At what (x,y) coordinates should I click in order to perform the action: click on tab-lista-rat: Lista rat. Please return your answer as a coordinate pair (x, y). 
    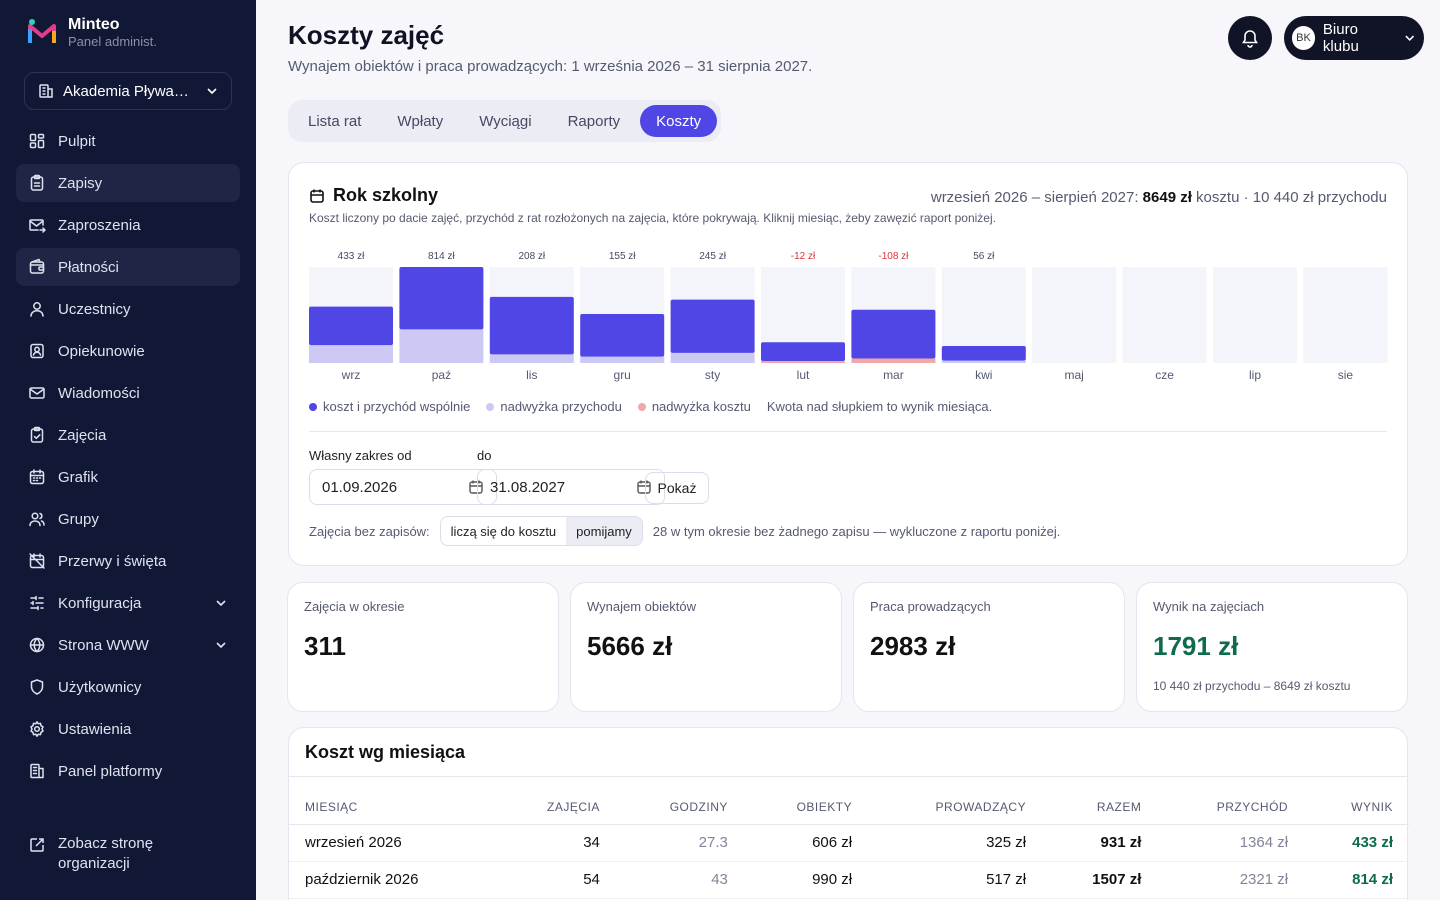
    Looking at the image, I should click on (335, 121).